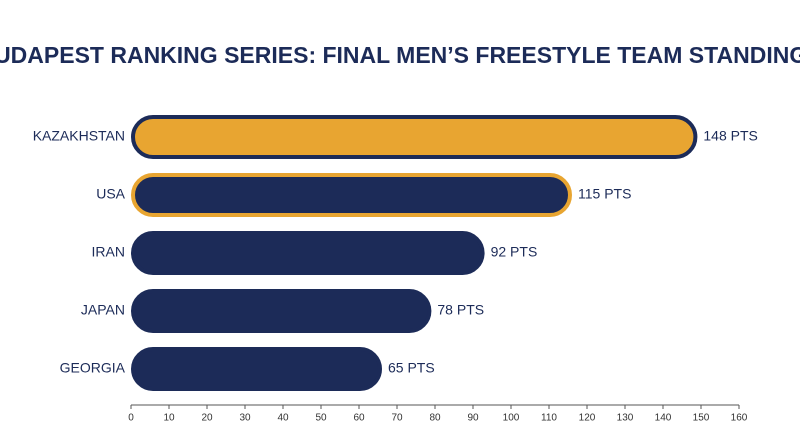  What do you see at coordinates (435, 418) in the screenshot?
I see `x-tick-label: 80` at bounding box center [435, 418].